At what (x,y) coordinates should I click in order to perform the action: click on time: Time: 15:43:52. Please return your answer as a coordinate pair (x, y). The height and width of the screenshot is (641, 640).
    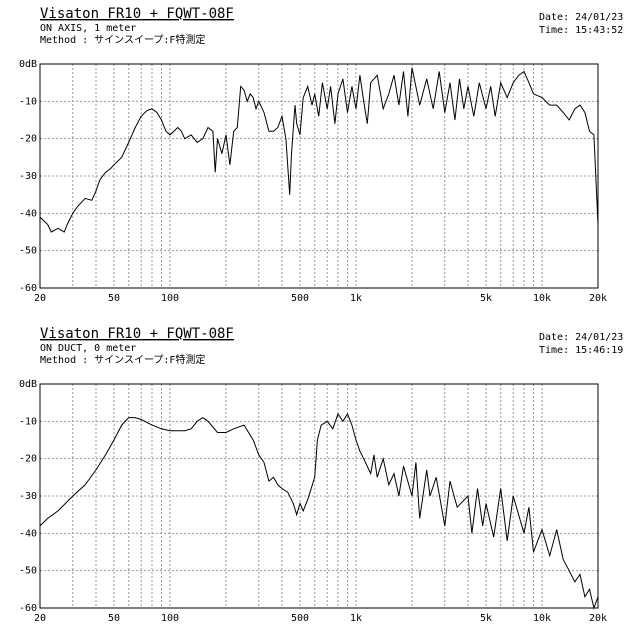
    Looking at the image, I should click on (581, 30).